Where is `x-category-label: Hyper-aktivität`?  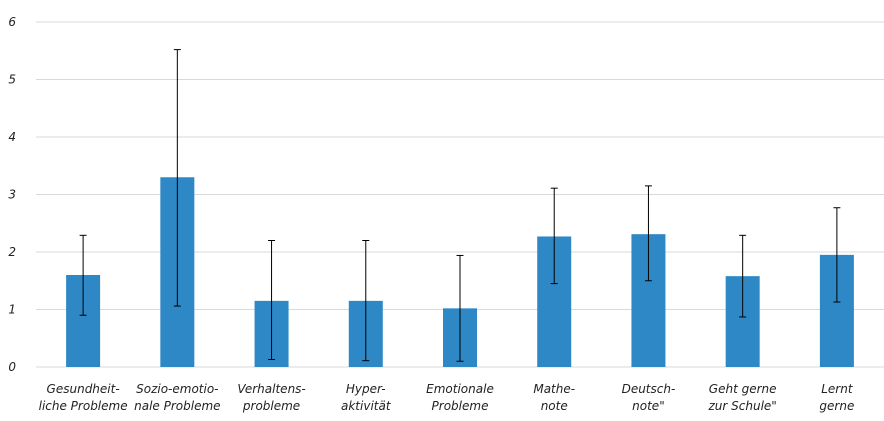 x-category-label: Hyper-aktivität is located at coordinates (366, 397).